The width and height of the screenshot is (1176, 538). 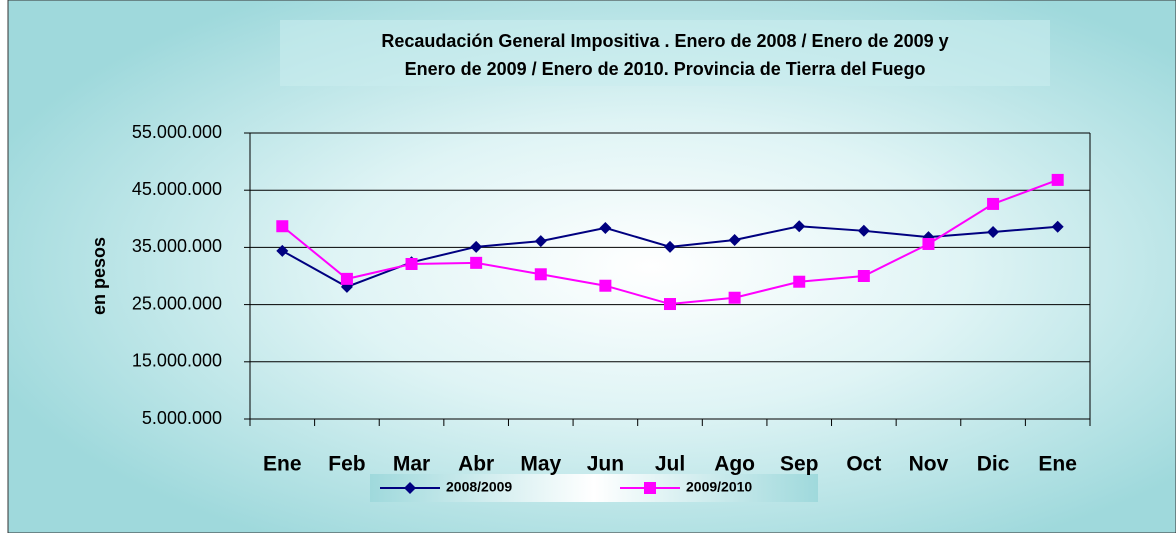 What do you see at coordinates (993, 464) in the screenshot?
I see `x-tick-label: Dic` at bounding box center [993, 464].